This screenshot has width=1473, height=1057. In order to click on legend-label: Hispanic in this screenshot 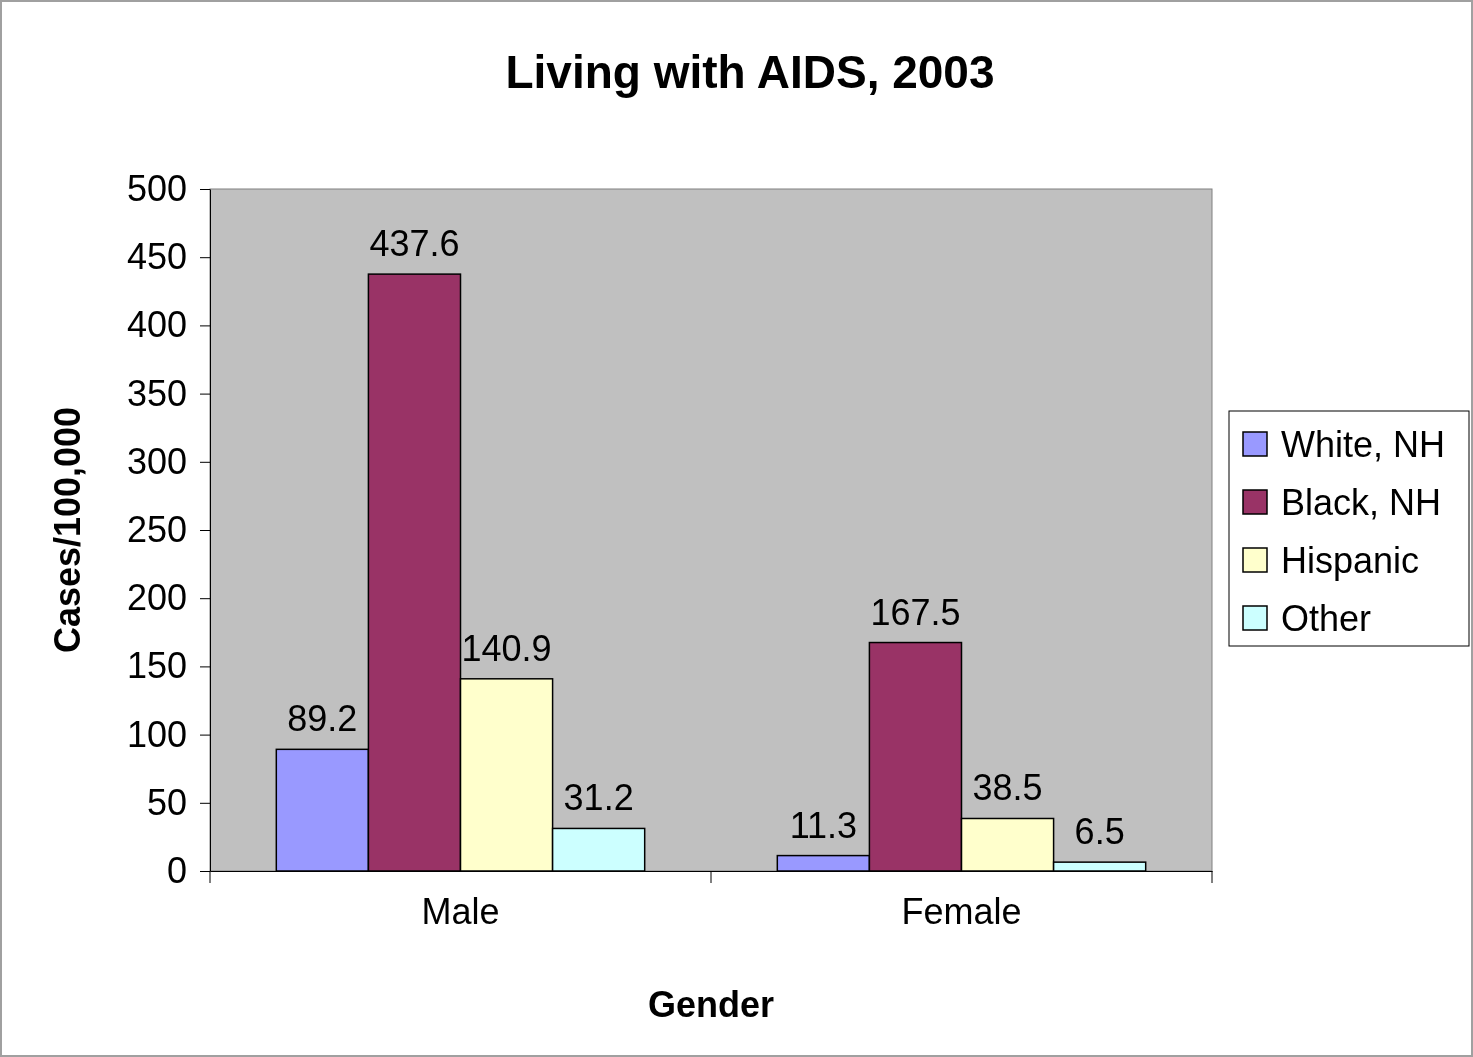, I will do `click(1350, 560)`.